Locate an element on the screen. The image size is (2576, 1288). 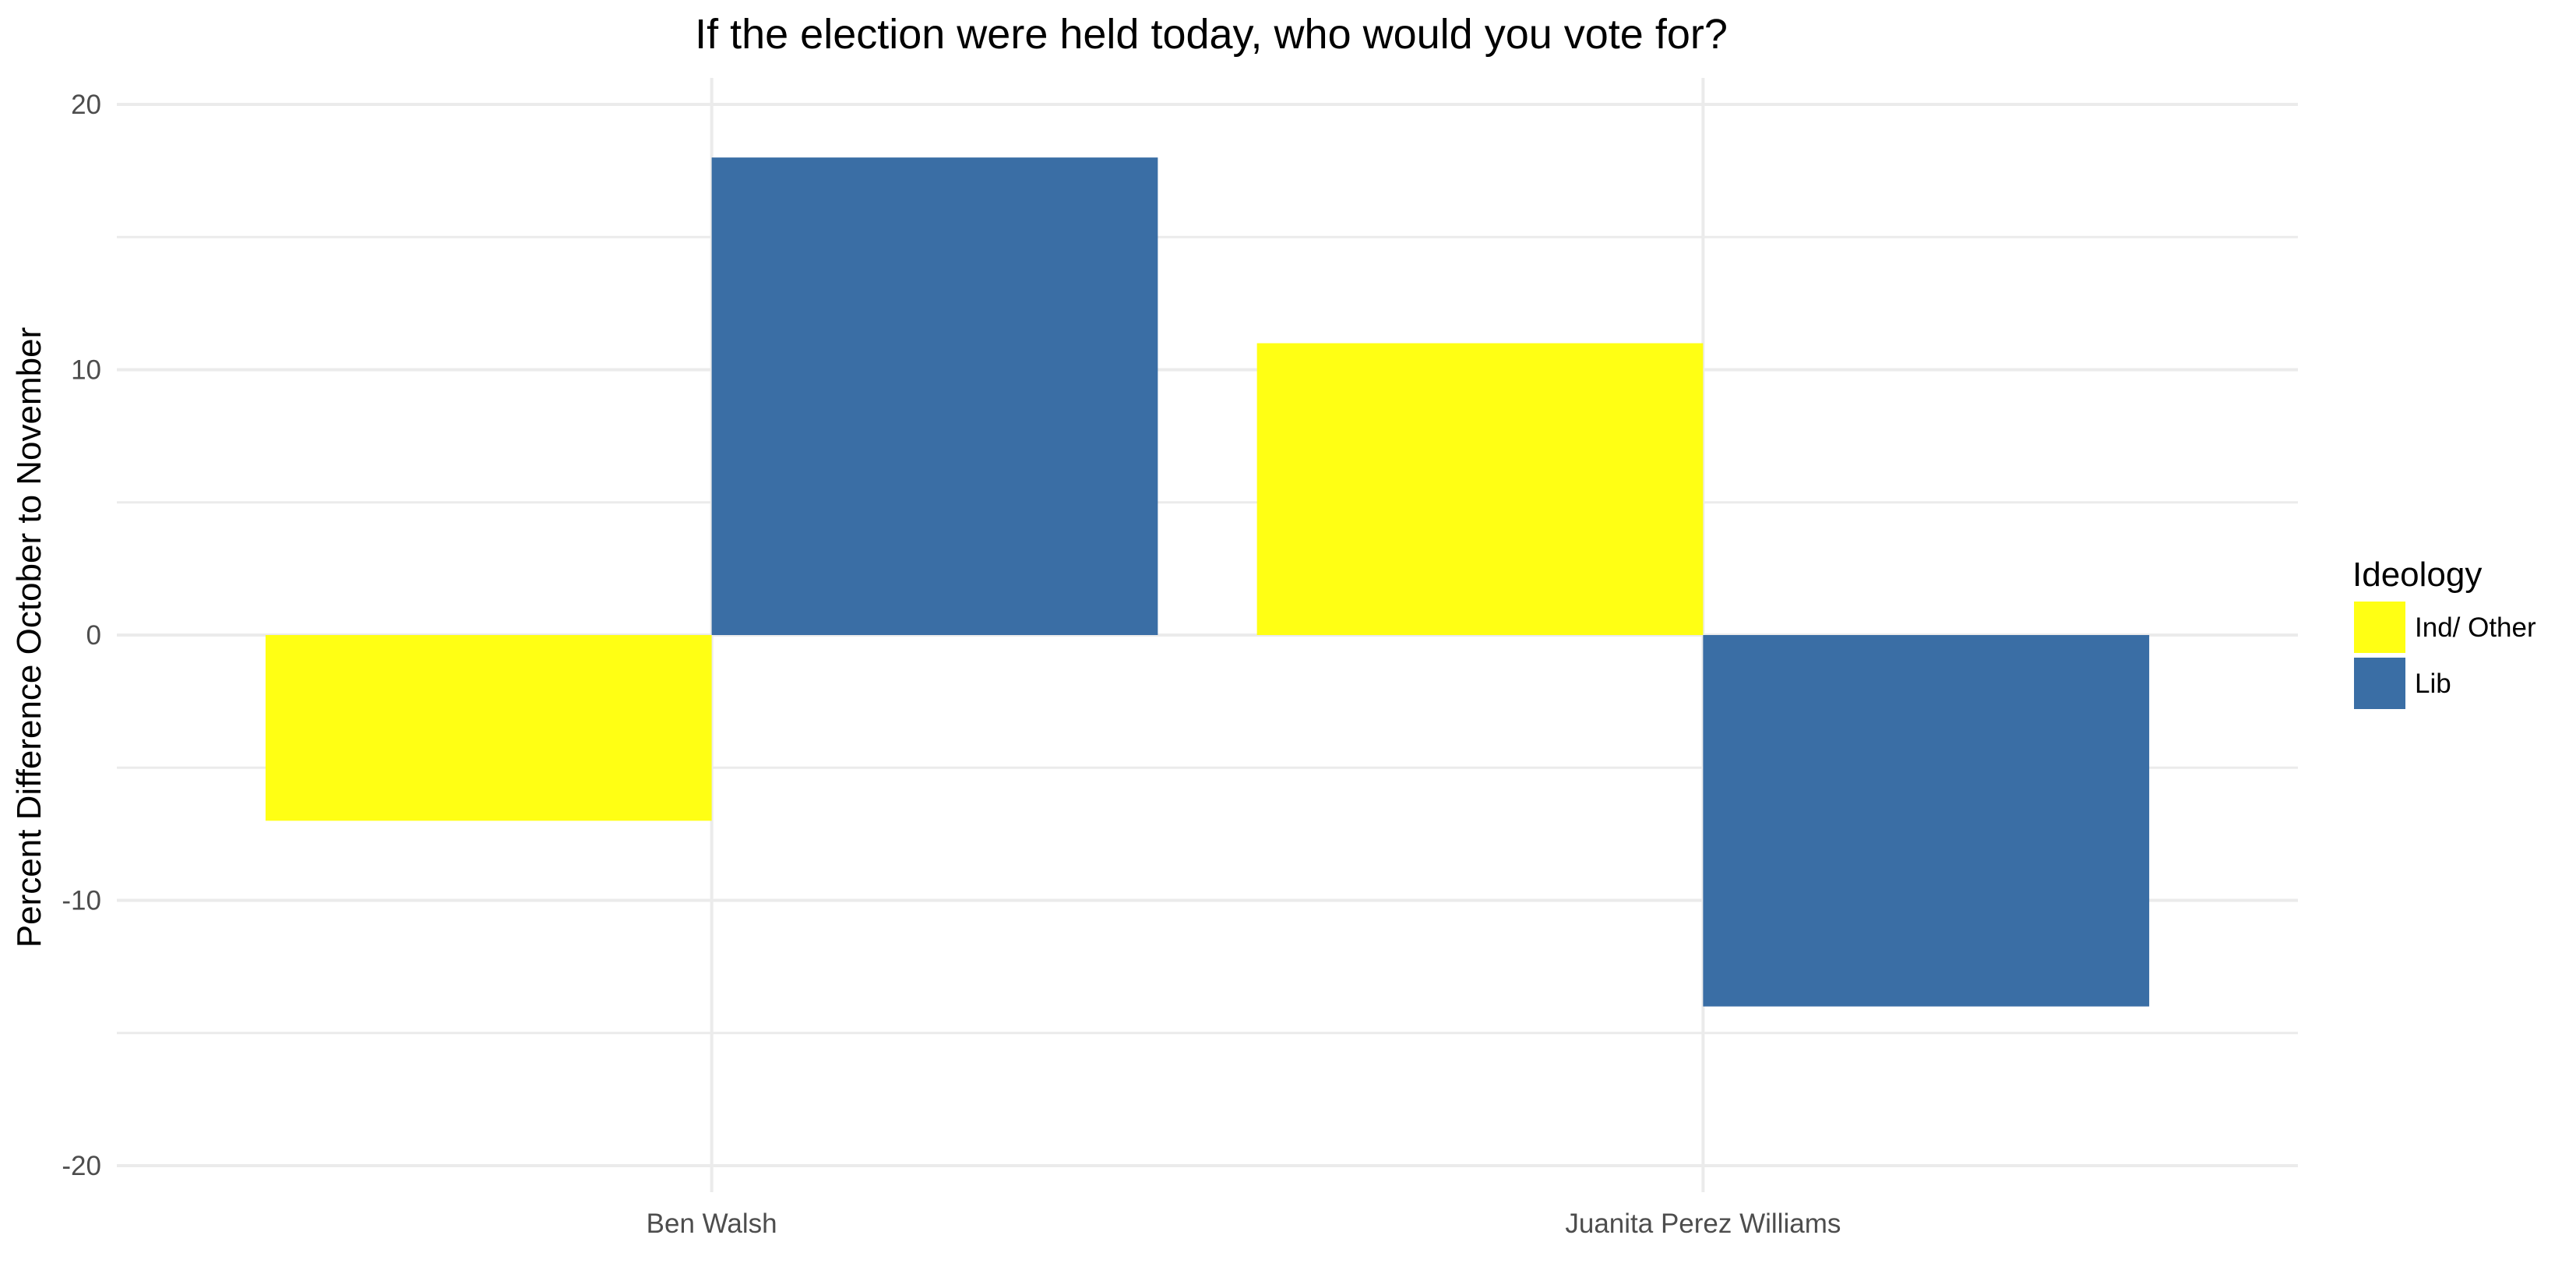
bar-ind-other-juanita-perez-williams is located at coordinates (1480, 489).